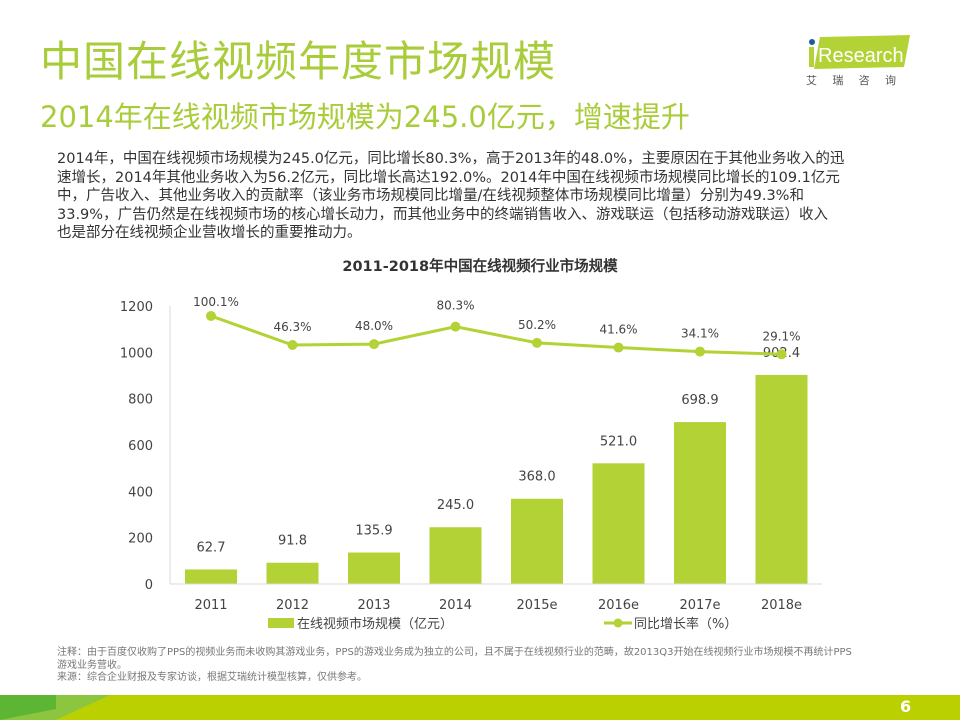 The image size is (960, 720). What do you see at coordinates (536, 477) in the screenshot?
I see `bar-value-label: 368.0` at bounding box center [536, 477].